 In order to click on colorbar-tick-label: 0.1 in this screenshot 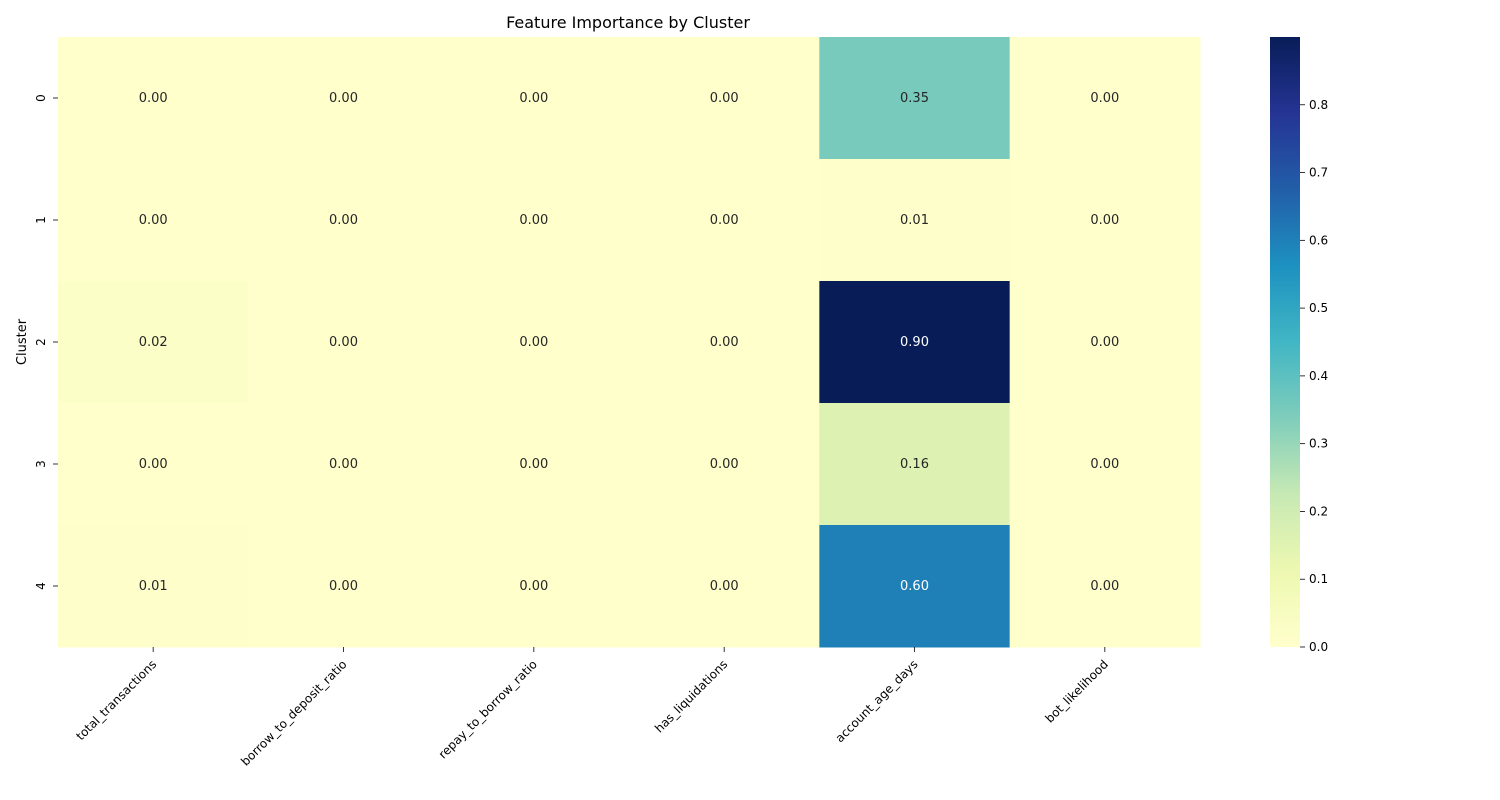, I will do `click(1318, 579)`.